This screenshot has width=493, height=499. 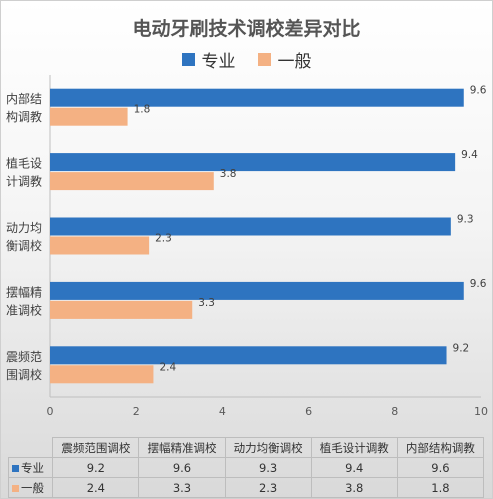 What do you see at coordinates (308, 411) in the screenshot?
I see `x-tick-label: 6` at bounding box center [308, 411].